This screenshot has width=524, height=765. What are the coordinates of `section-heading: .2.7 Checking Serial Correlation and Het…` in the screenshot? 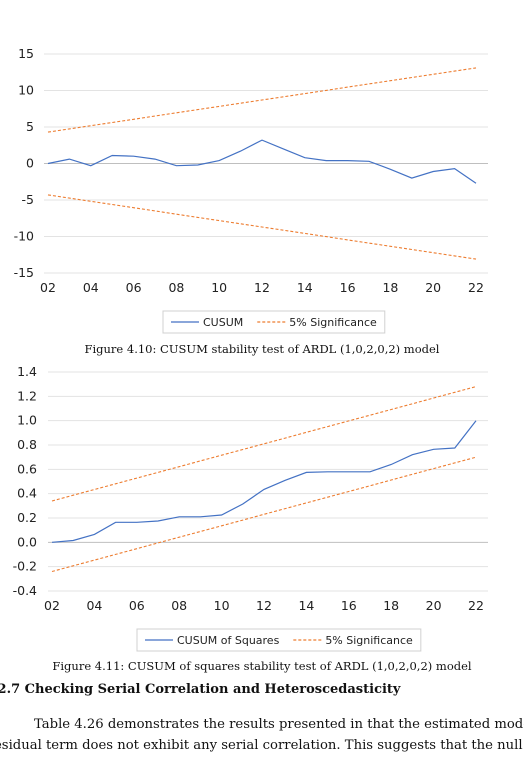 It's located at (200, 689).